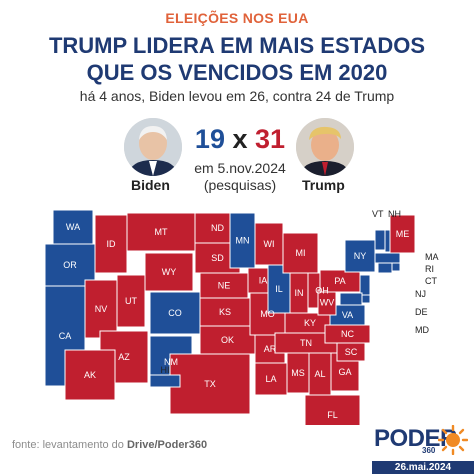 Image resolution: width=474 pixels, height=474 pixels. Describe the element at coordinates (339, 281) in the screenshot. I see `state-label-pa: PA` at that location.